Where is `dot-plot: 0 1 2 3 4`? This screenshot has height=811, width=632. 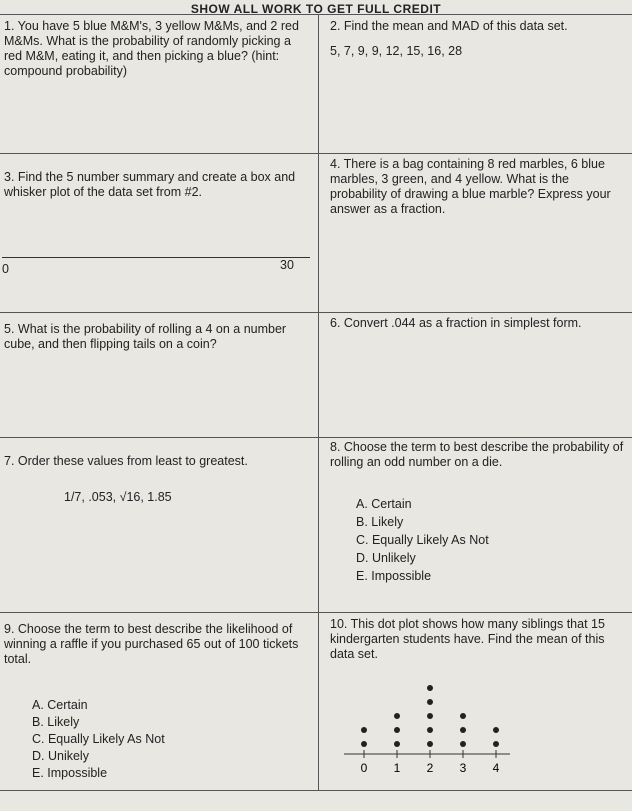
dot-plot: 0 1 2 3 4 is located at coordinates (427, 728).